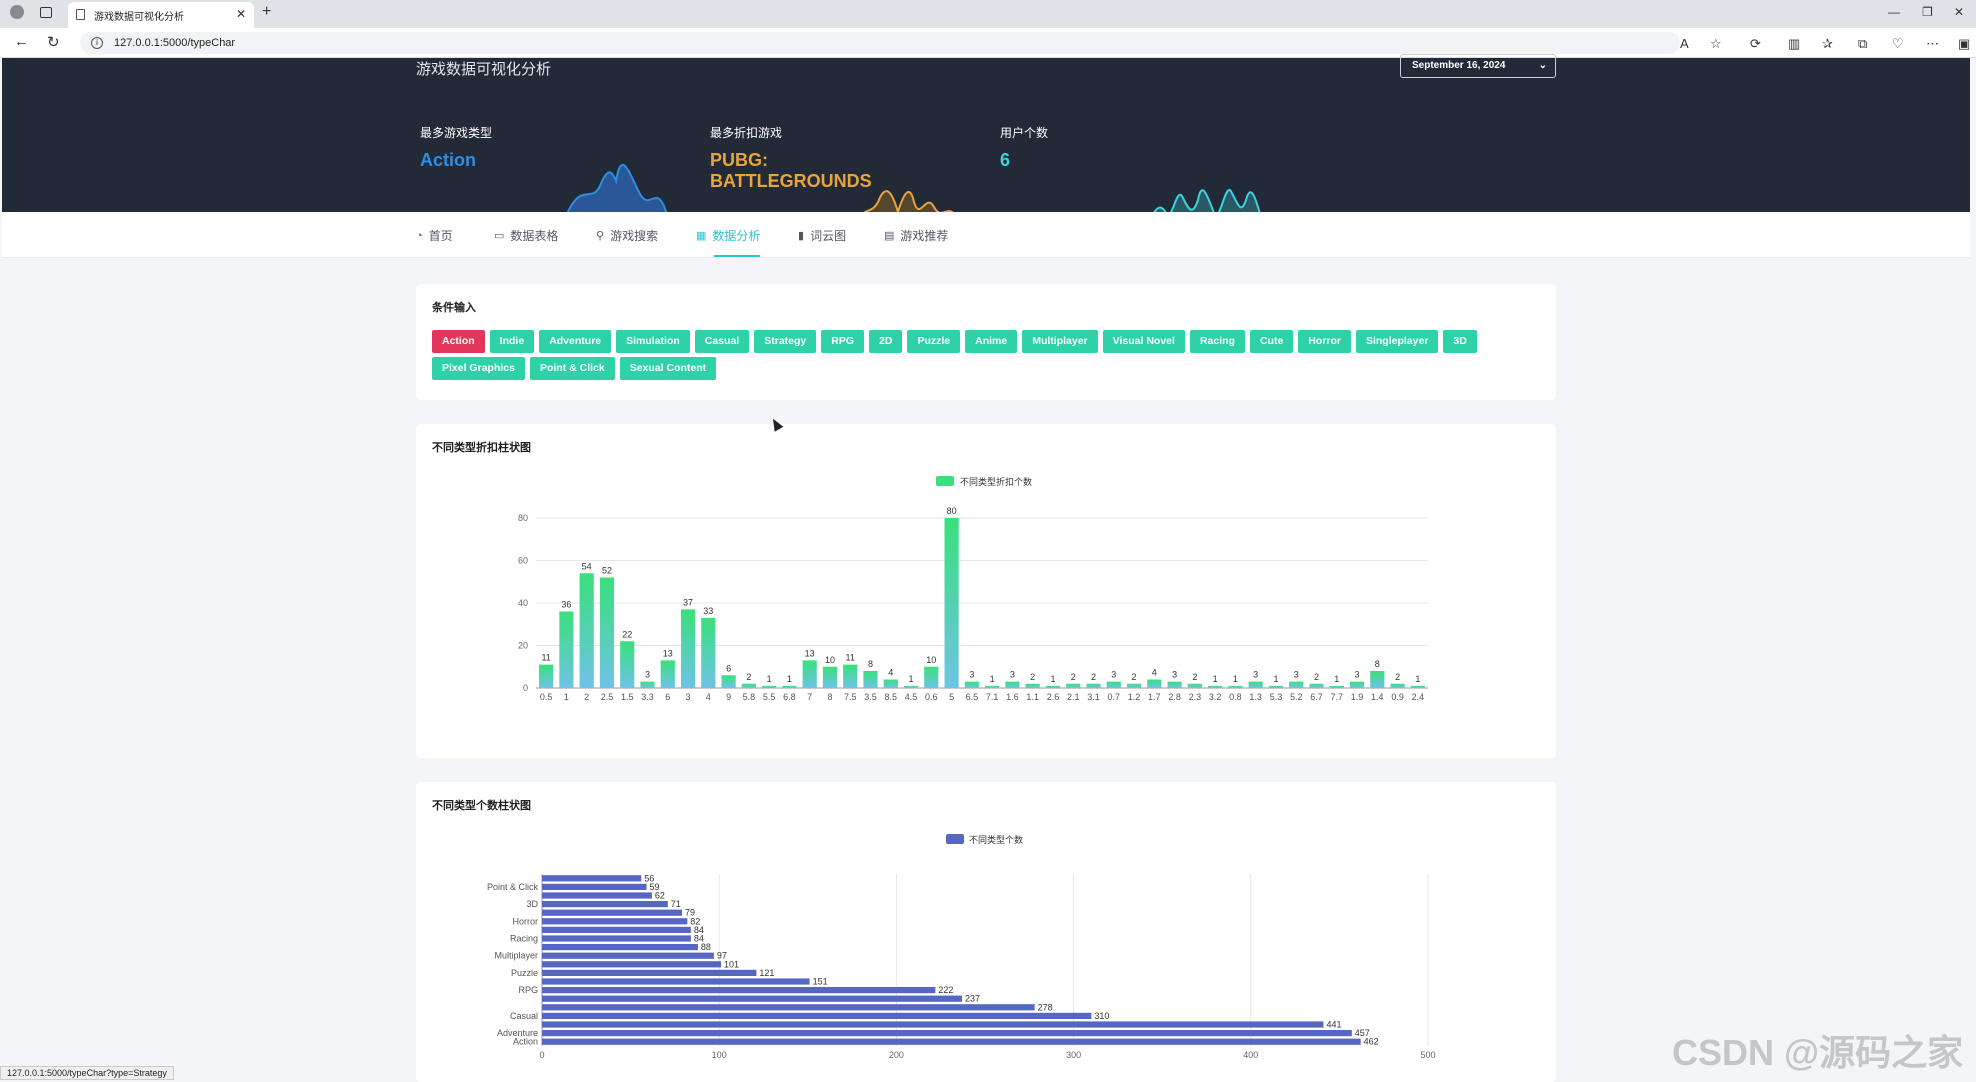 Image resolution: width=1976 pixels, height=1082 pixels. What do you see at coordinates (97, 43) in the screenshot?
I see `site-info-icon: i` at bounding box center [97, 43].